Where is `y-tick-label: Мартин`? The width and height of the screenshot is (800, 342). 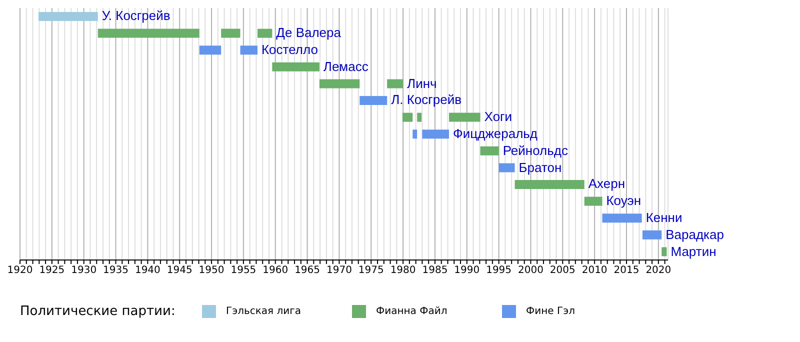
y-tick-label: Мартин is located at coordinates (693, 252).